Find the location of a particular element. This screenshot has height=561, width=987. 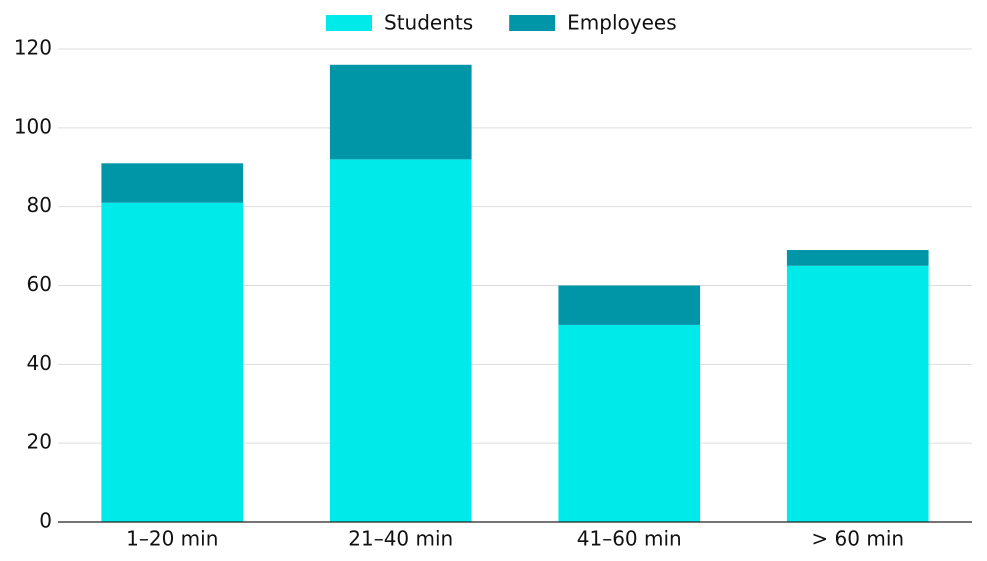

x-tick-label: > 60 min is located at coordinates (857, 539).